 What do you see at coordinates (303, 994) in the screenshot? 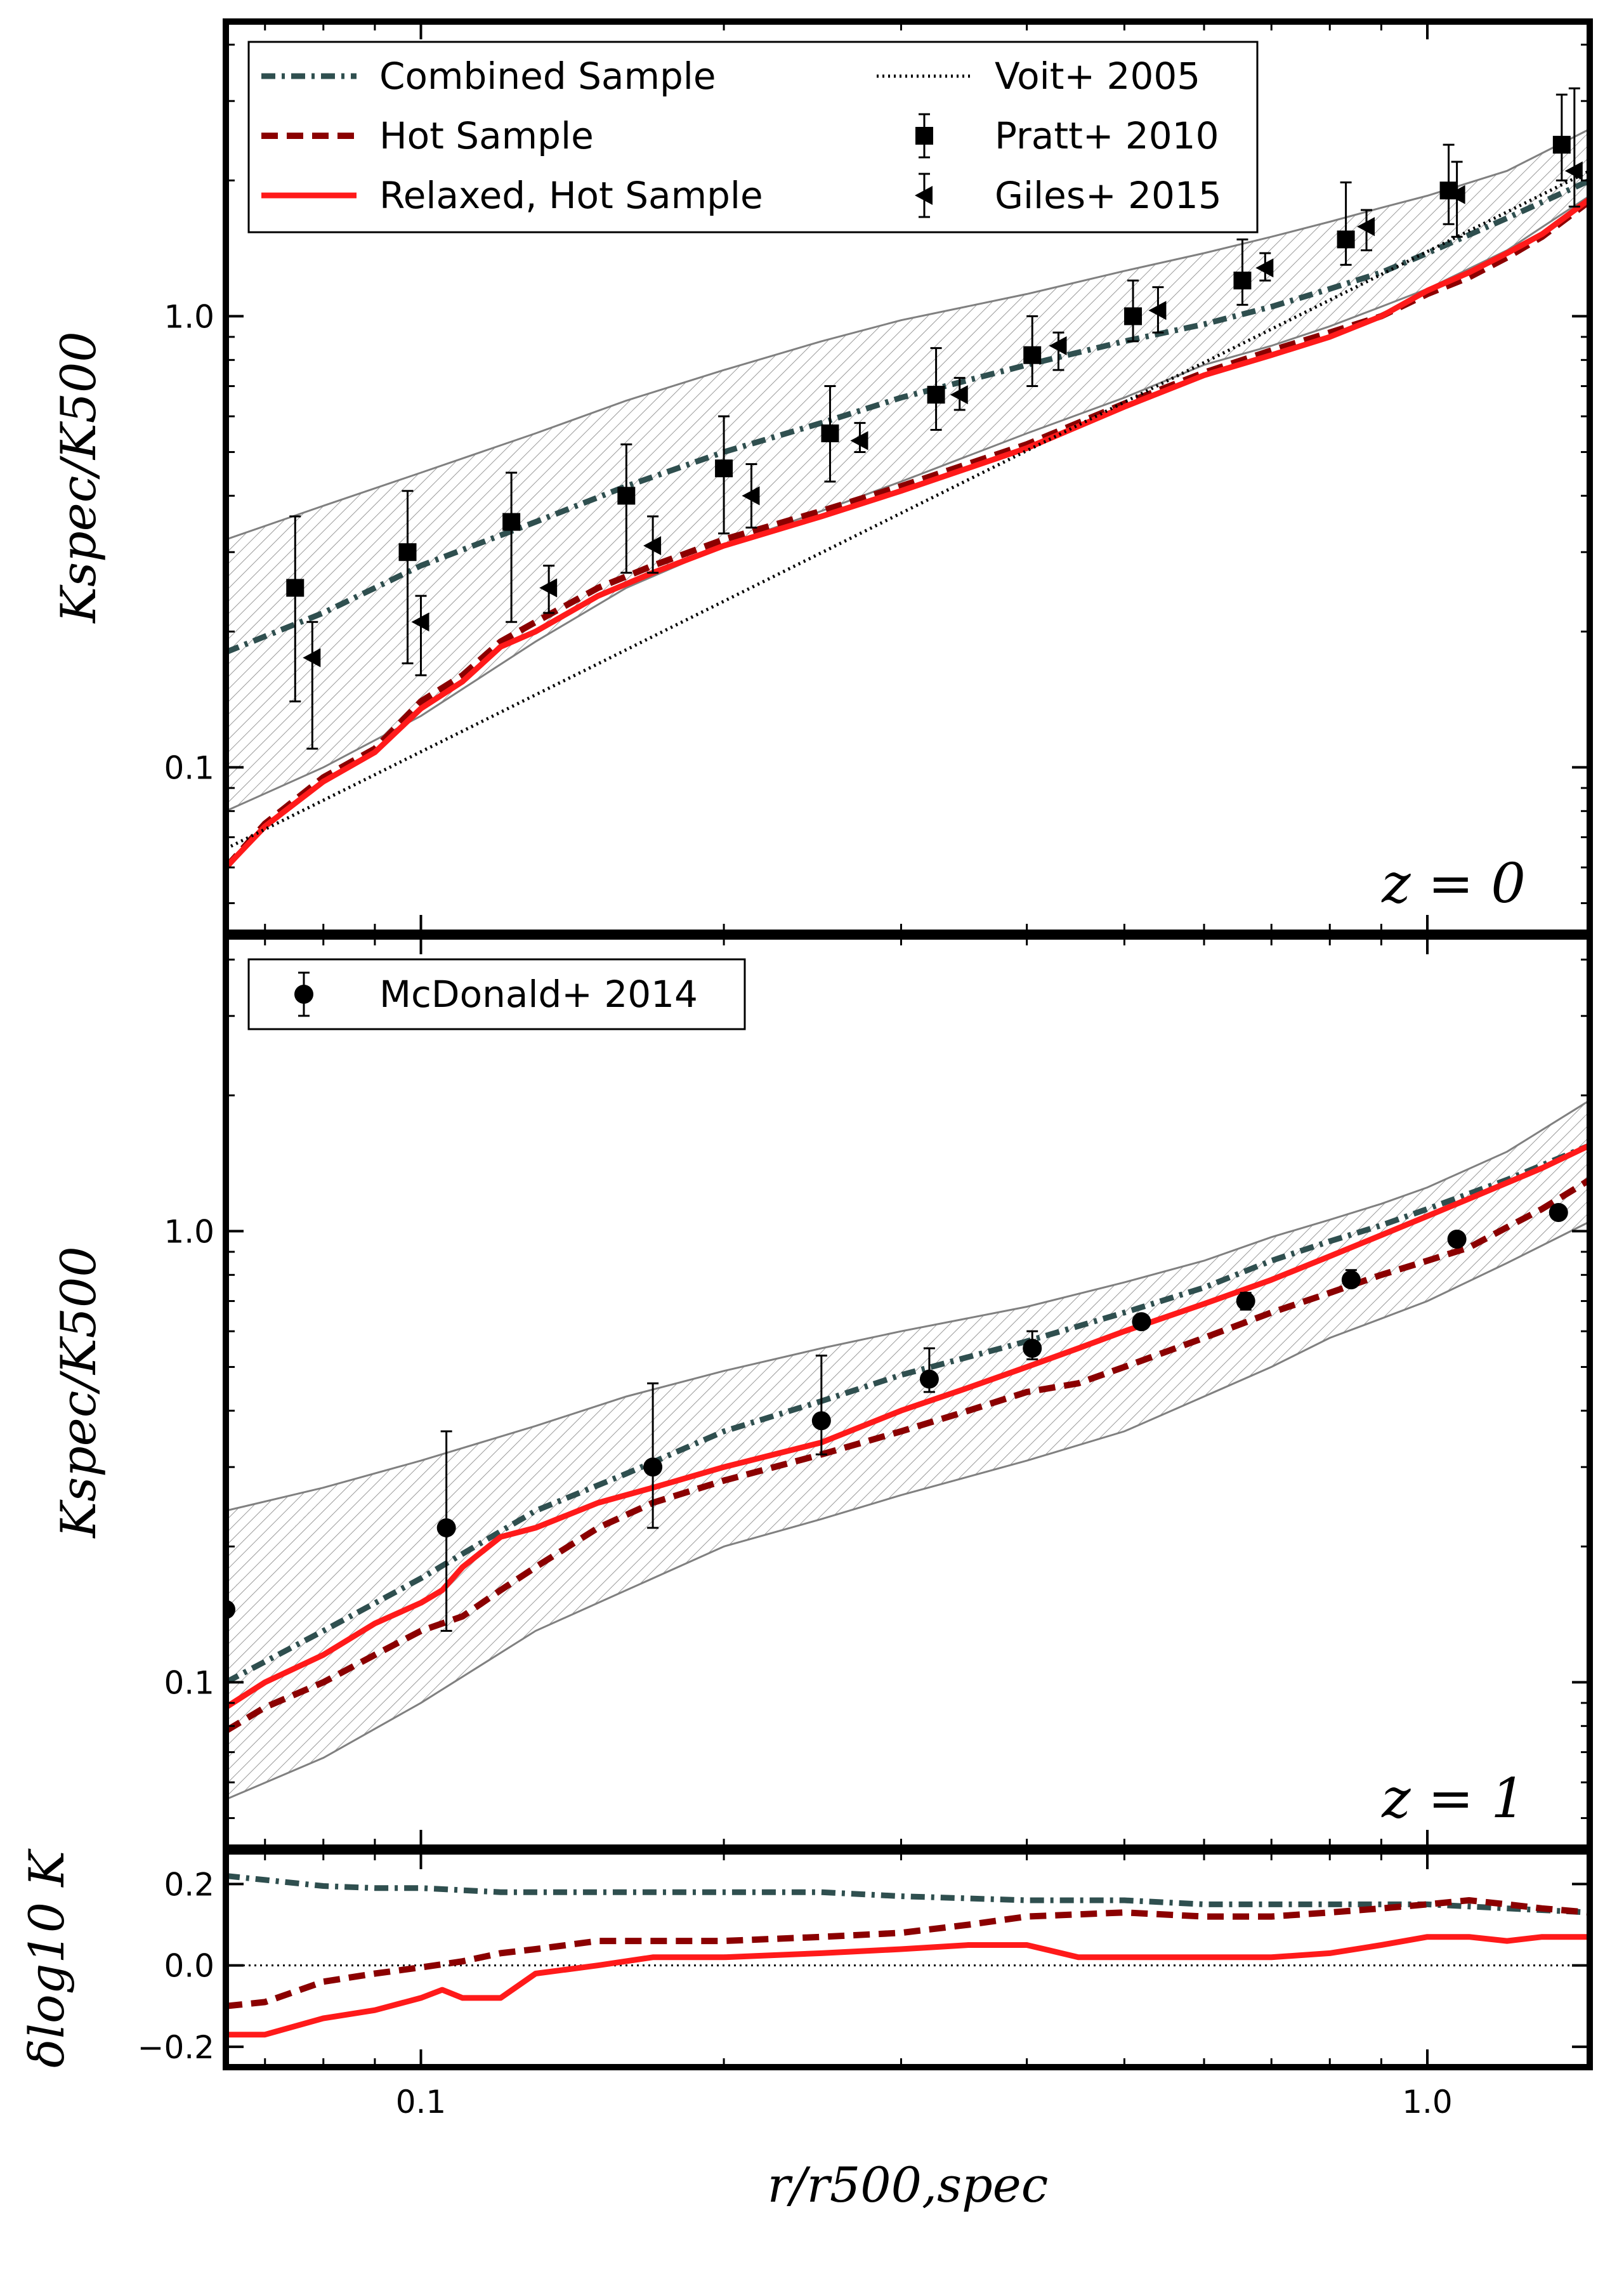
I see `legend-sample-mcdonald-2014` at bounding box center [303, 994].